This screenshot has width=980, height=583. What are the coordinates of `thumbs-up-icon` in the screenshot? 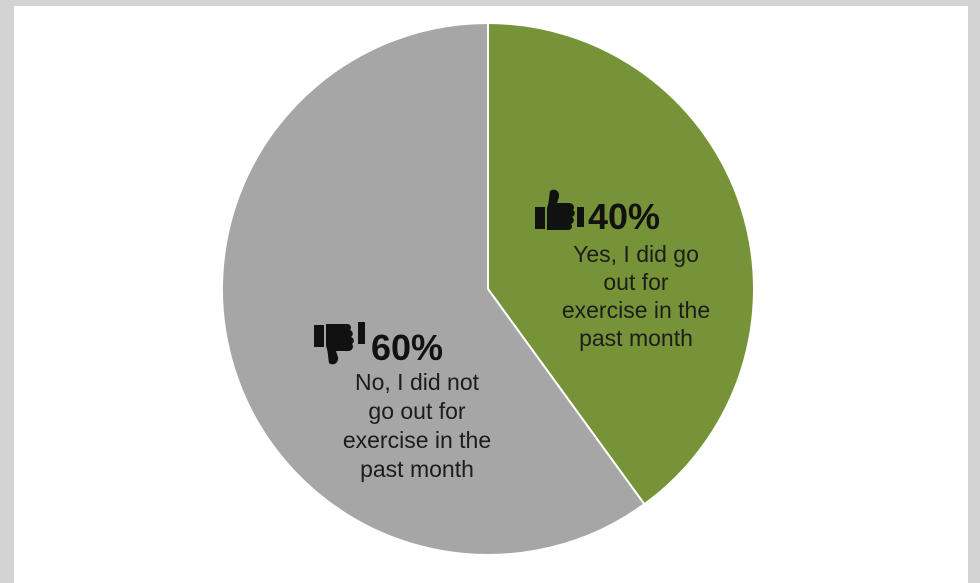 It's located at (559, 209).